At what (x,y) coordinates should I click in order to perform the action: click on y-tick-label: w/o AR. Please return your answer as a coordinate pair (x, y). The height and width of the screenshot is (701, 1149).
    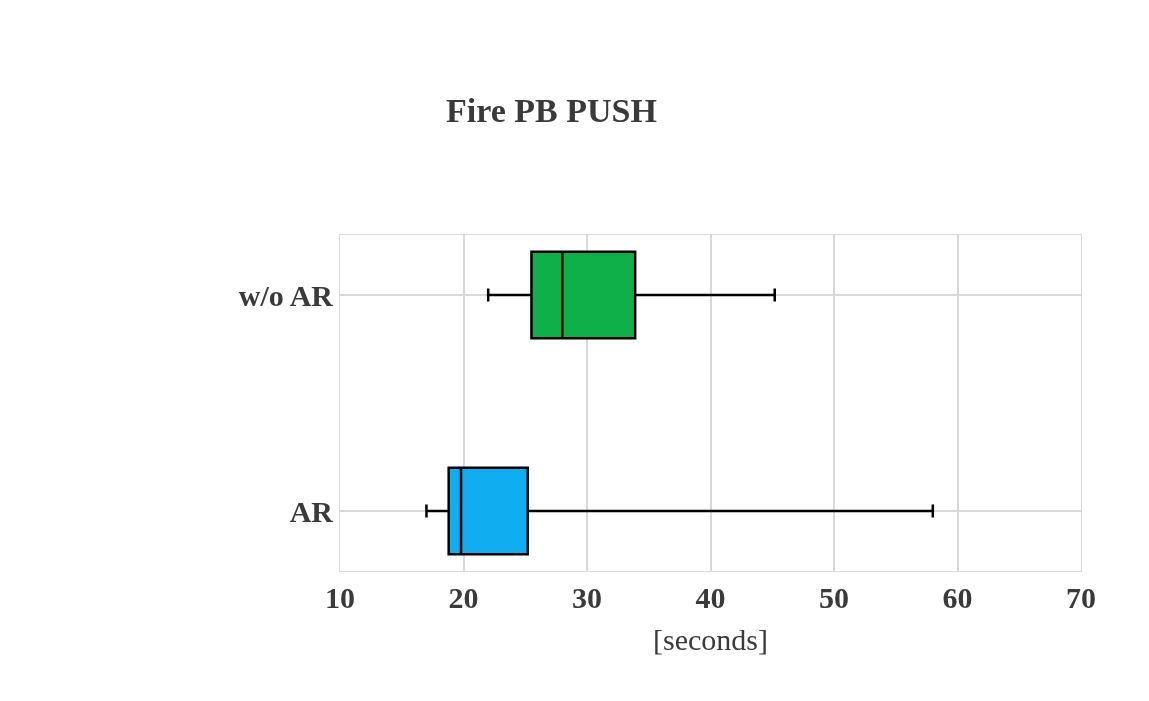
    Looking at the image, I should click on (286, 295).